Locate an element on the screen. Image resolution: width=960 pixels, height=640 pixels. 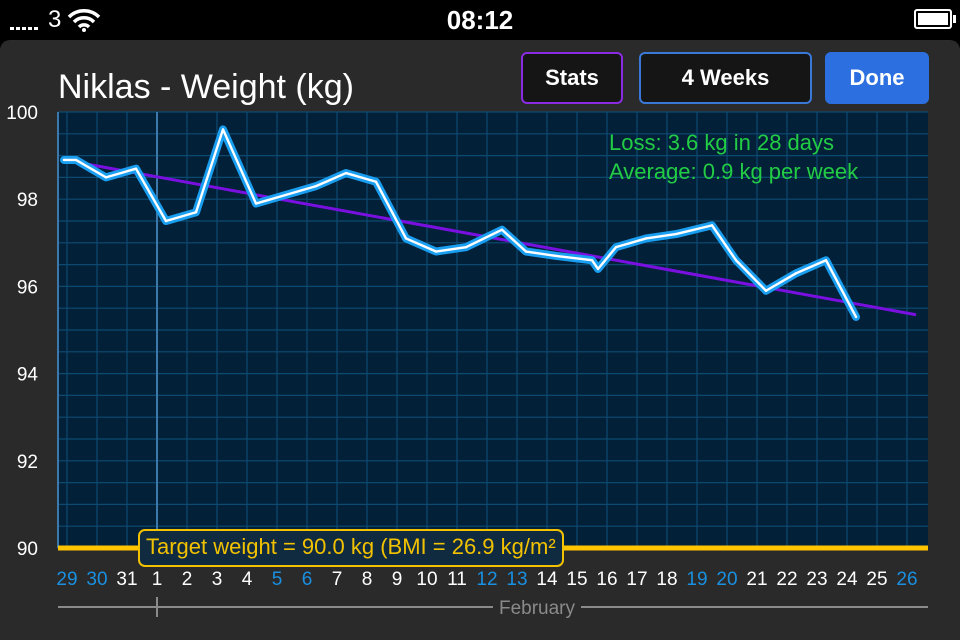
status-time: 08:12 is located at coordinates (480, 20).